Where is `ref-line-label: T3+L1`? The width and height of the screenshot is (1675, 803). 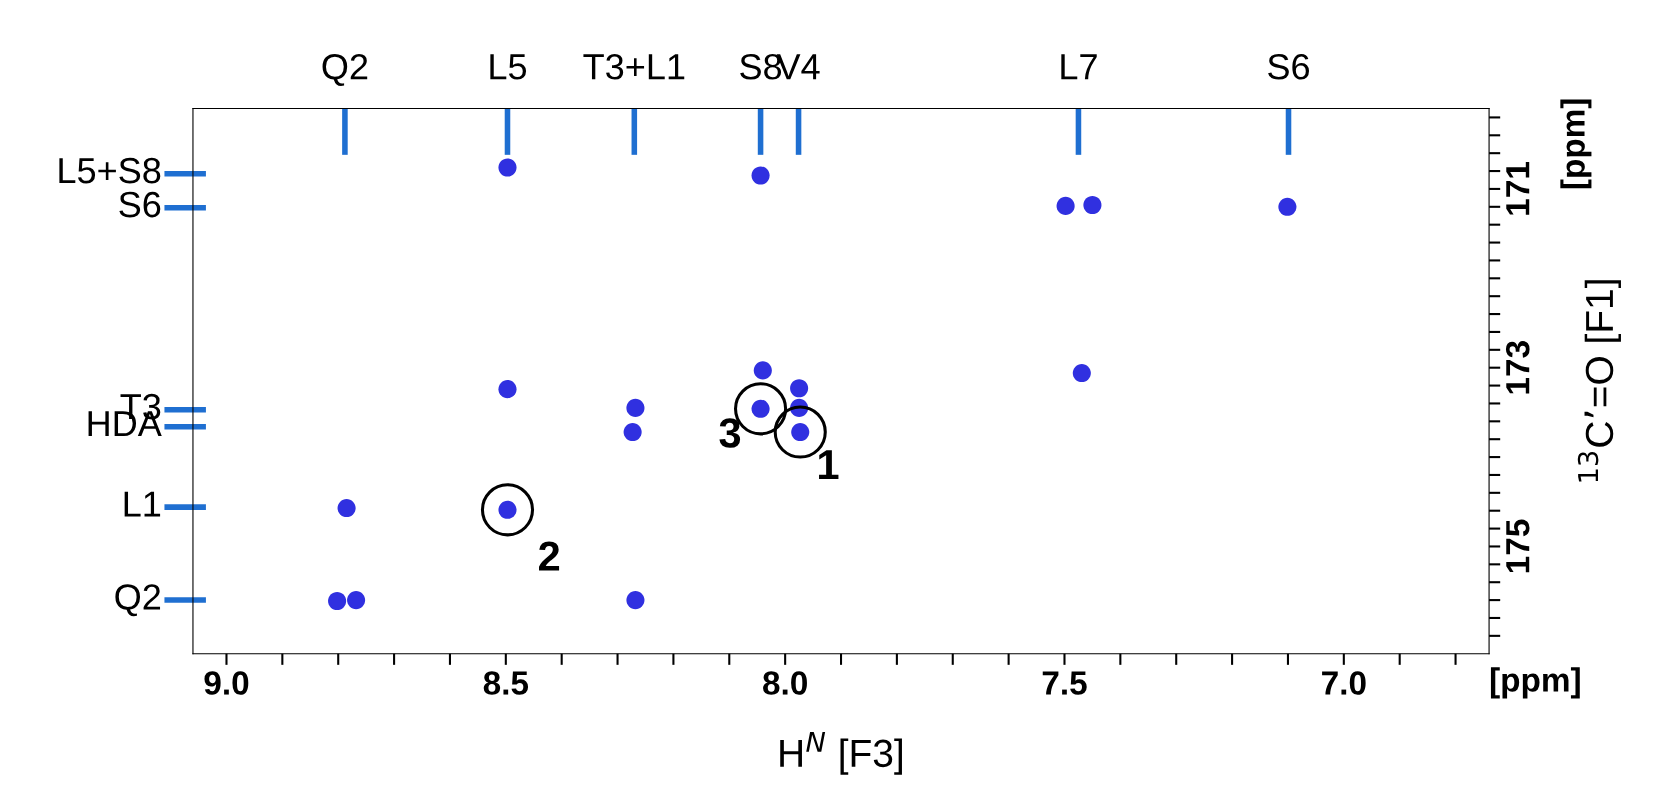
ref-line-label: T3+L1 is located at coordinates (634, 66).